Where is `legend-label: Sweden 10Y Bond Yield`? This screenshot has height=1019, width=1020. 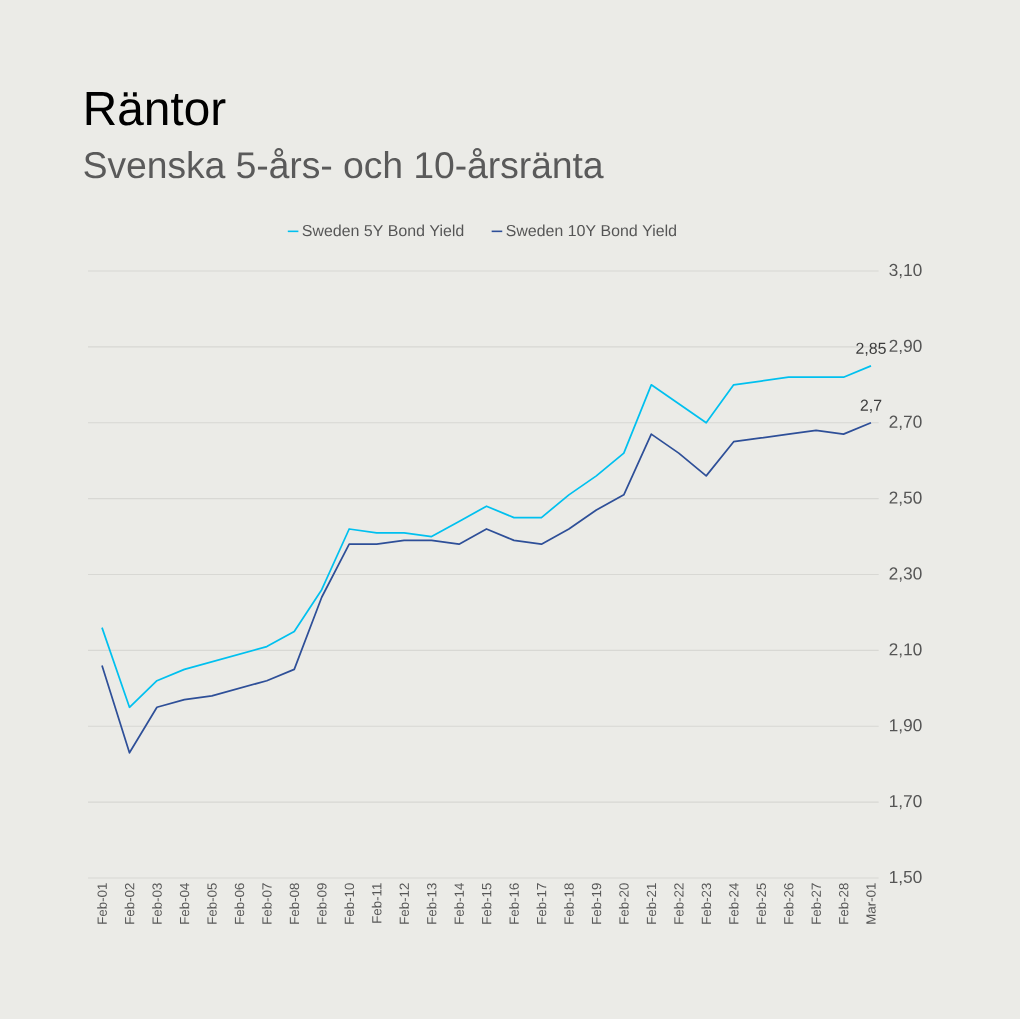
legend-label: Sweden 10Y Bond Yield is located at coordinates (591, 230).